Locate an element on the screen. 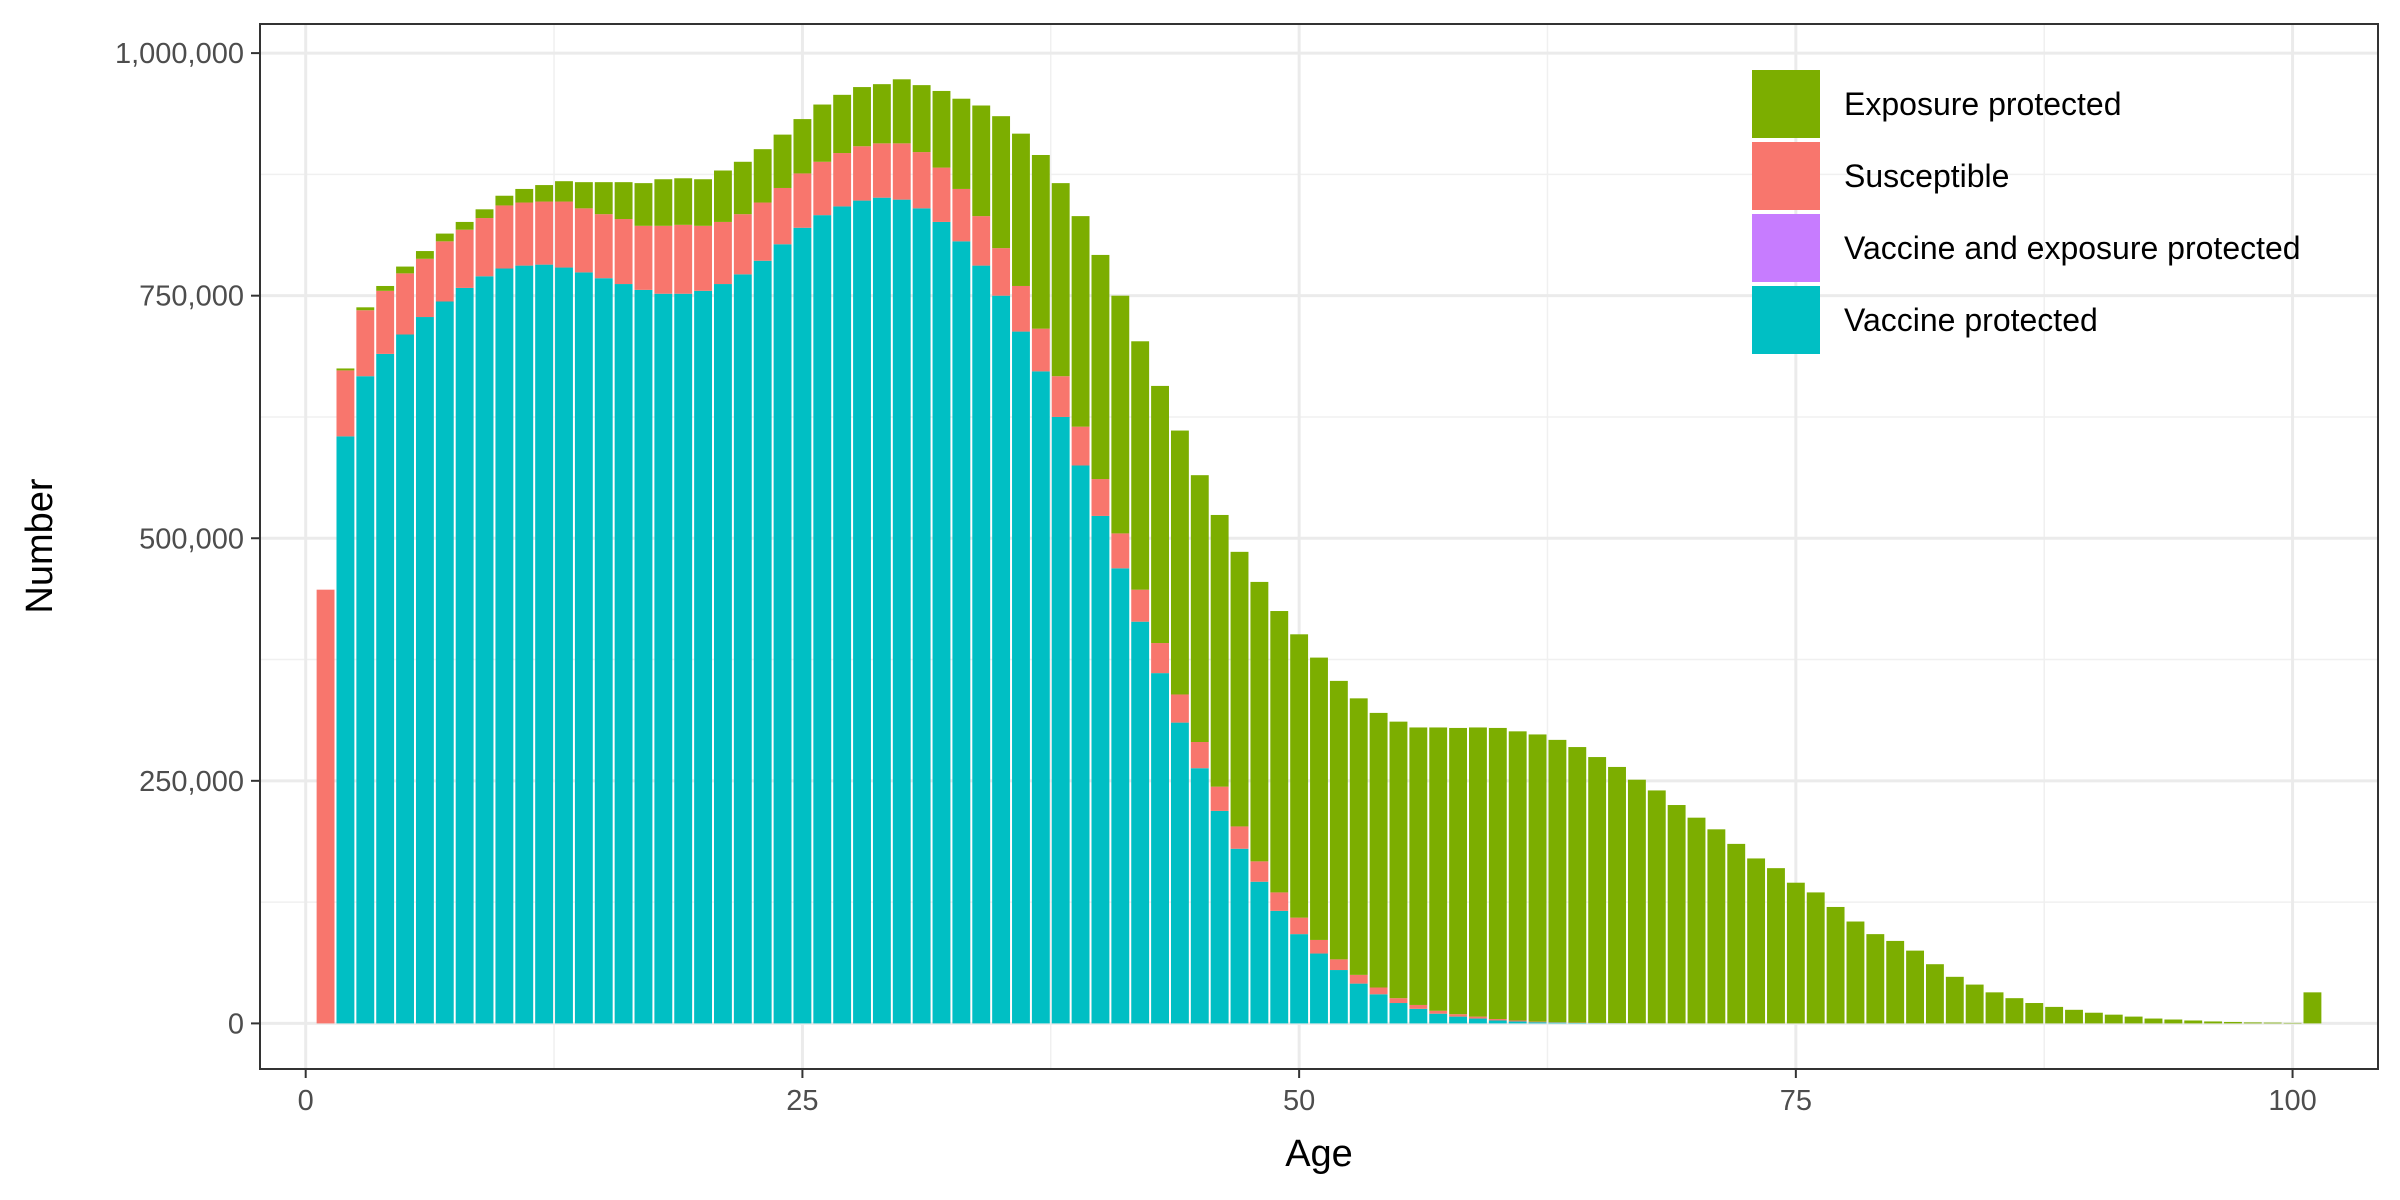 Image resolution: width=2400 pixels, height=1200 pixels. y-tick-label: 0 is located at coordinates (236, 1024).